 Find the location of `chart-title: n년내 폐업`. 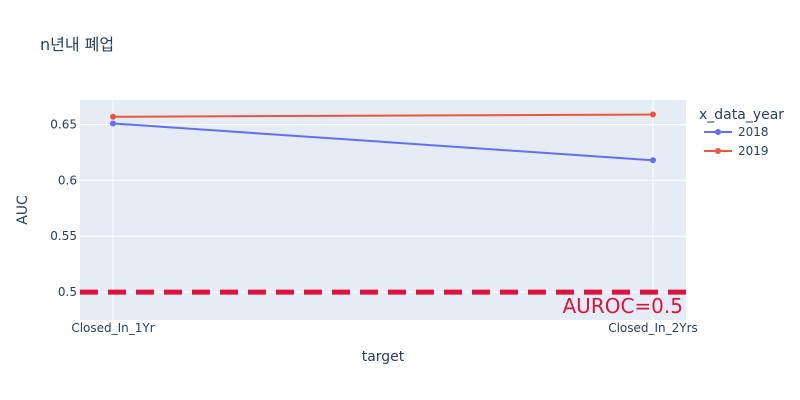

chart-title: n년내 폐업 is located at coordinates (77, 44).